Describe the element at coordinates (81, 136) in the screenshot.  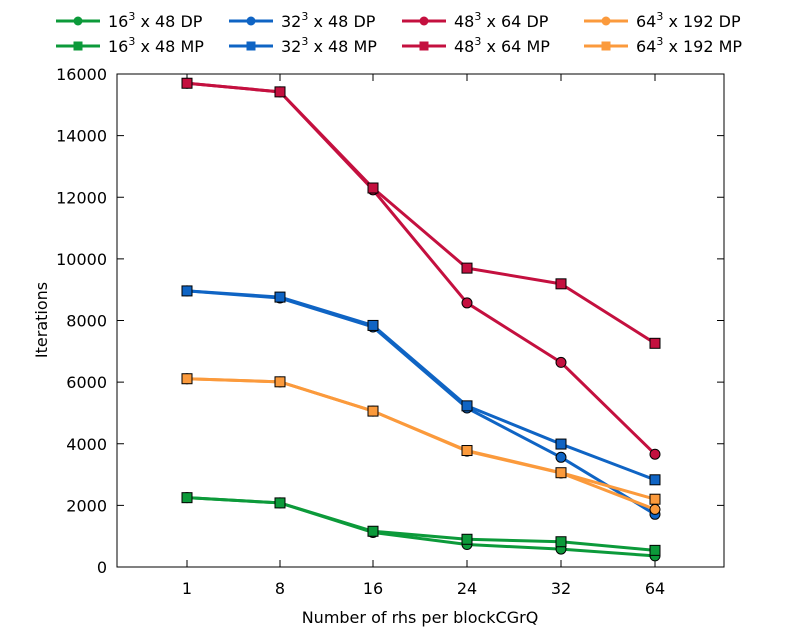
I see `y-tick-label: 14000` at that location.